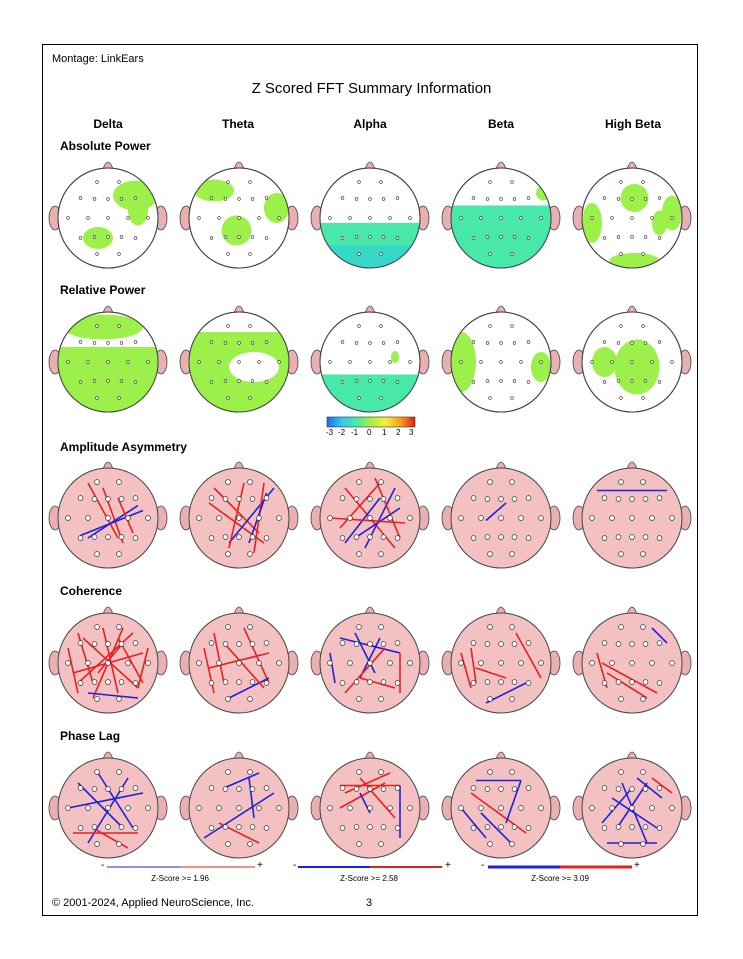 The height and width of the screenshot is (959, 743). Describe the element at coordinates (501, 660) in the screenshot. I see `head-coherence-beta` at that location.